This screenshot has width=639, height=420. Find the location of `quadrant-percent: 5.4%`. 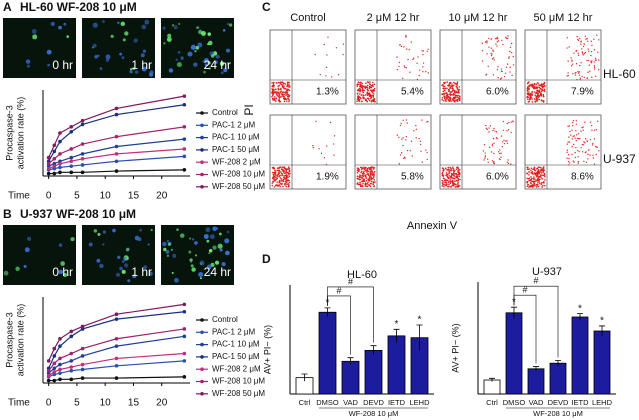

quadrant-percent: 5.4% is located at coordinates (412, 92).